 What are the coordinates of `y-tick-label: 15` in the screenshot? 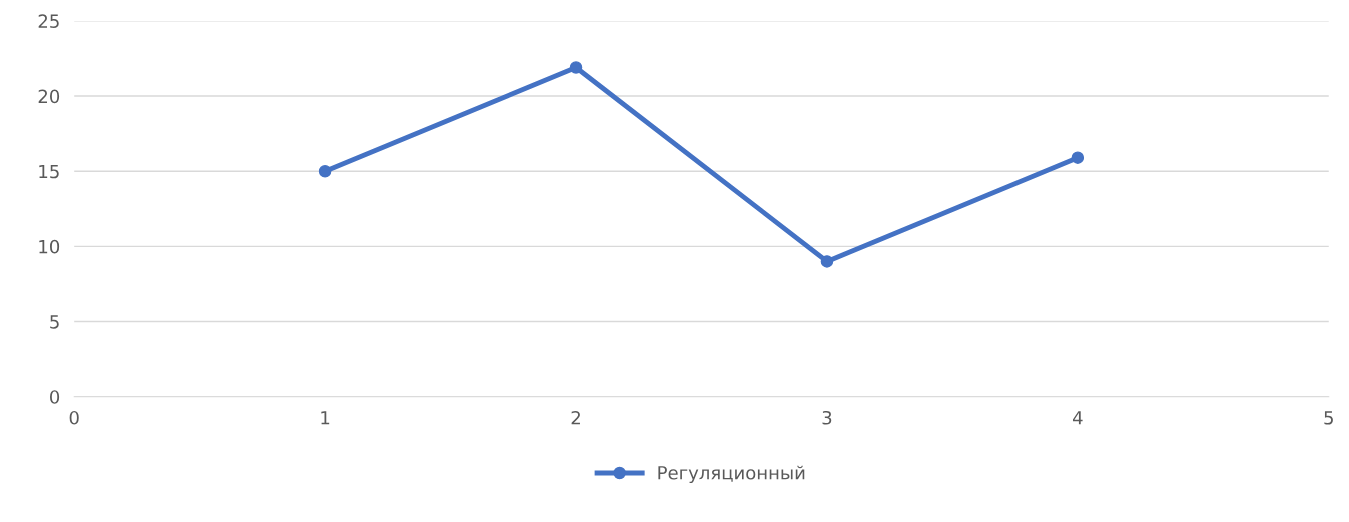 It's located at (49, 171).